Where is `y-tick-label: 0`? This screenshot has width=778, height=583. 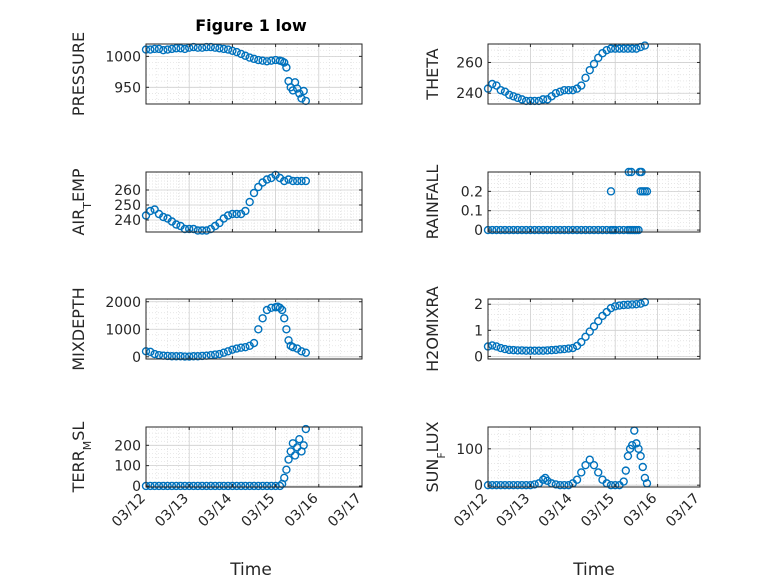
y-tick-label: 0 is located at coordinates (478, 357).